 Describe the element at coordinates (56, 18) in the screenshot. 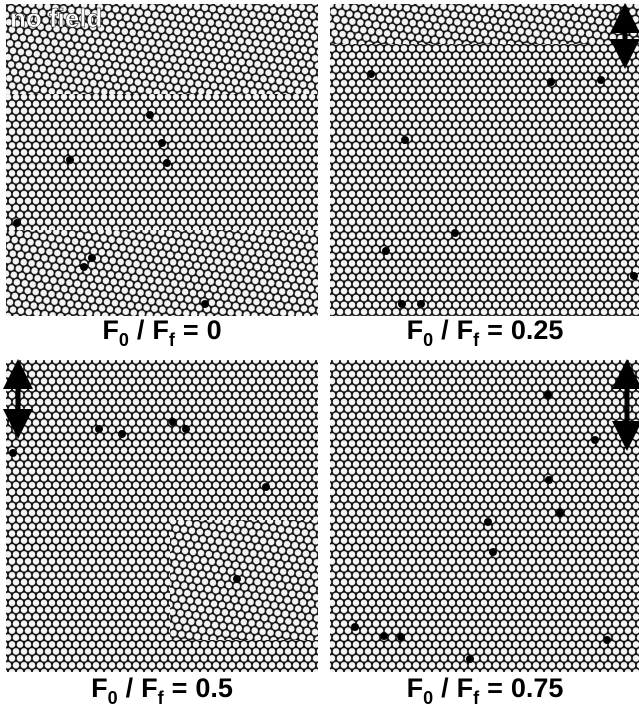

I see `overlay-label: no field` at that location.